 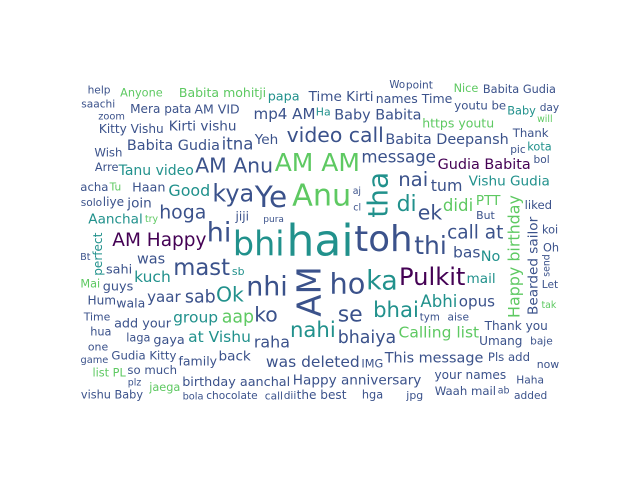 I want to click on word-help: help, so click(x=99, y=91).